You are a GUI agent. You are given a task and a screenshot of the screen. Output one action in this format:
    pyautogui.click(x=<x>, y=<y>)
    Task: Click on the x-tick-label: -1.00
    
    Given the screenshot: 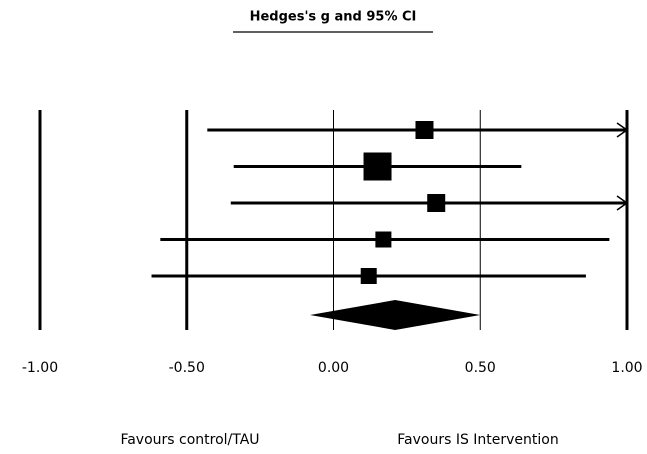 What is the action you would take?
    pyautogui.click(x=40, y=368)
    